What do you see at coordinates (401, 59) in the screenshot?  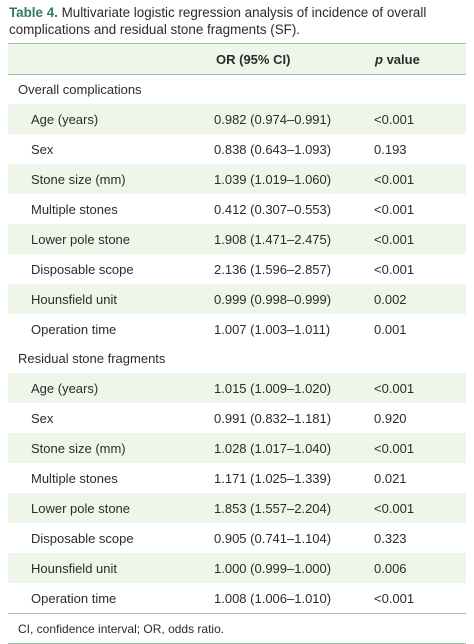 I see `header-p-rest: value` at bounding box center [401, 59].